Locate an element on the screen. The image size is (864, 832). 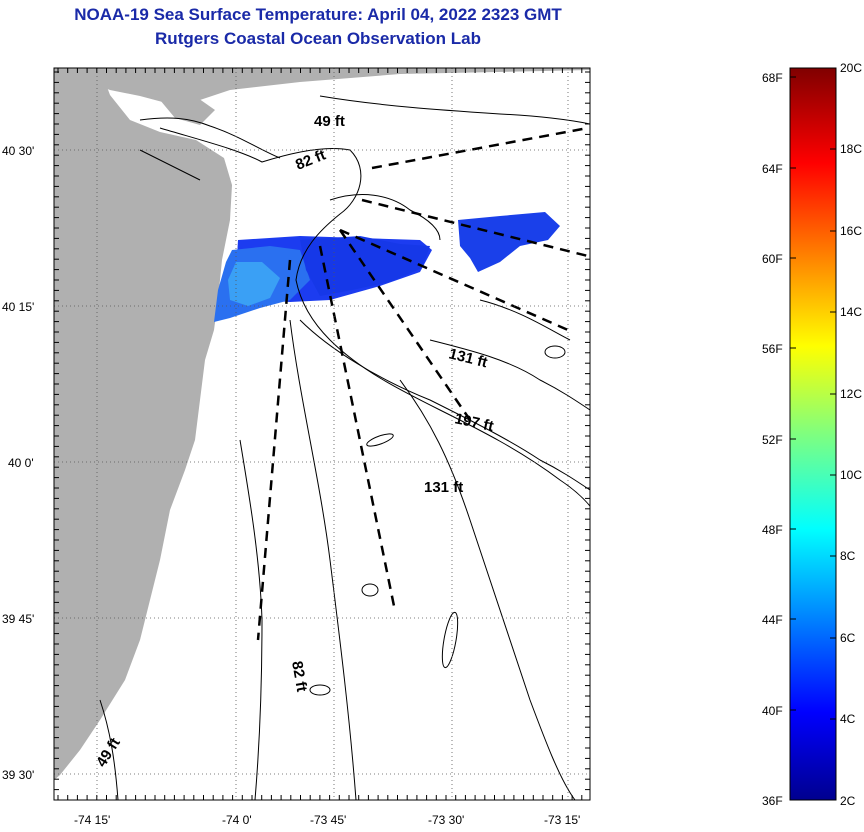
latitude-labels: 40 30' 40 15' 40 0' 39 45' 39 30' is located at coordinates (18, 463).